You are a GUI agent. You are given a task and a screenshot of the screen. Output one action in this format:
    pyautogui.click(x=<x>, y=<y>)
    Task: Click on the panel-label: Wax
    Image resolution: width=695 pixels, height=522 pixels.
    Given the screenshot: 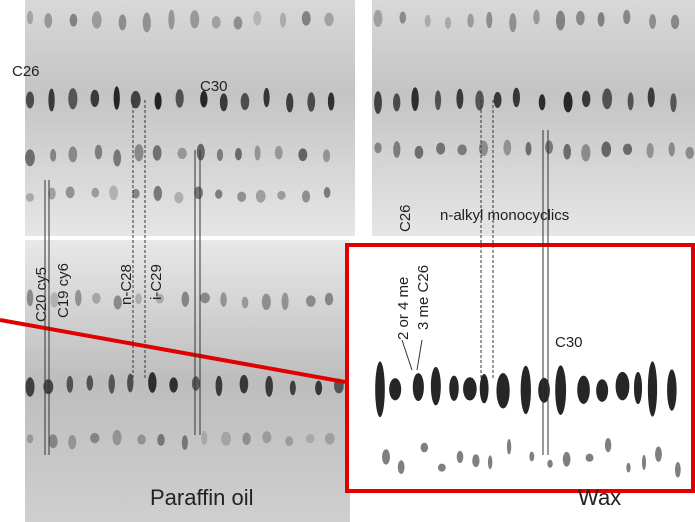 What is the action you would take?
    pyautogui.click(x=599, y=497)
    